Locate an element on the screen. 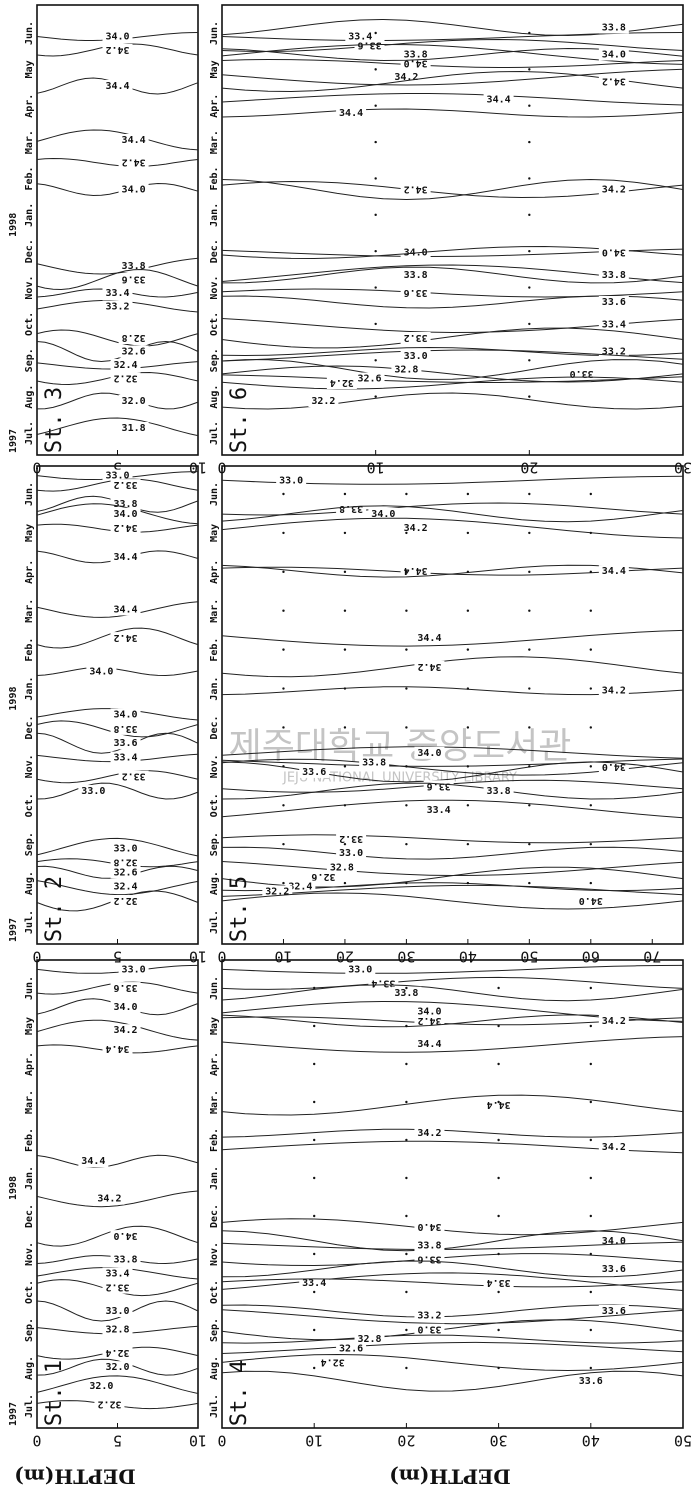 Image resolution: width=691 pixels, height=1499 pixels. contour-label: 32.8 is located at coordinates (134, 337).